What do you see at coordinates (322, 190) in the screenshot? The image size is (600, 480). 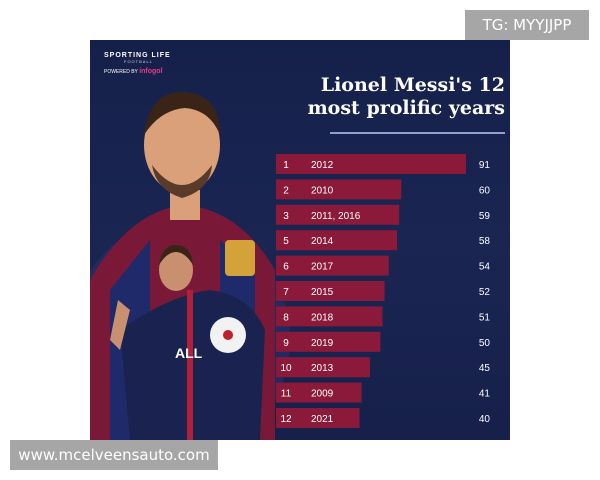 I see `bar-year-label: 2010` at bounding box center [322, 190].